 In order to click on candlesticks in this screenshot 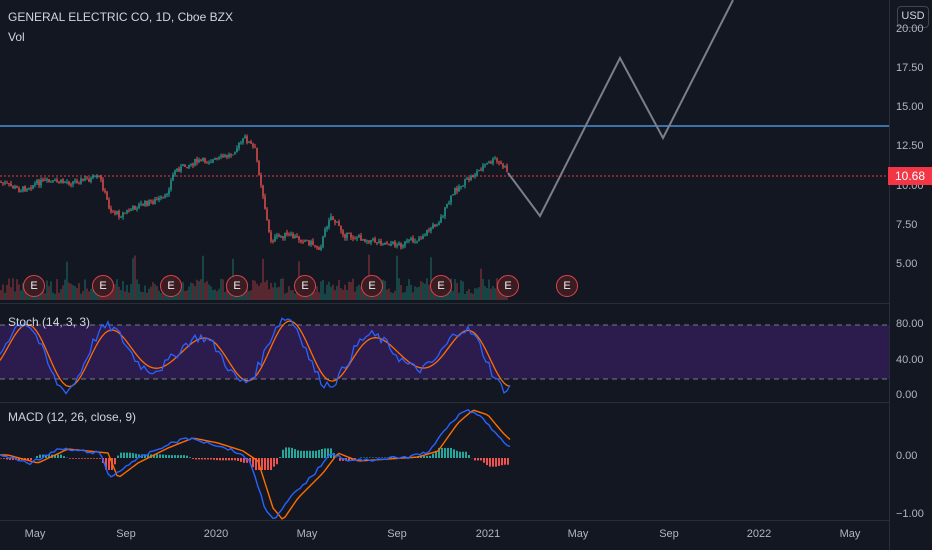, I will do `click(254, 192)`.